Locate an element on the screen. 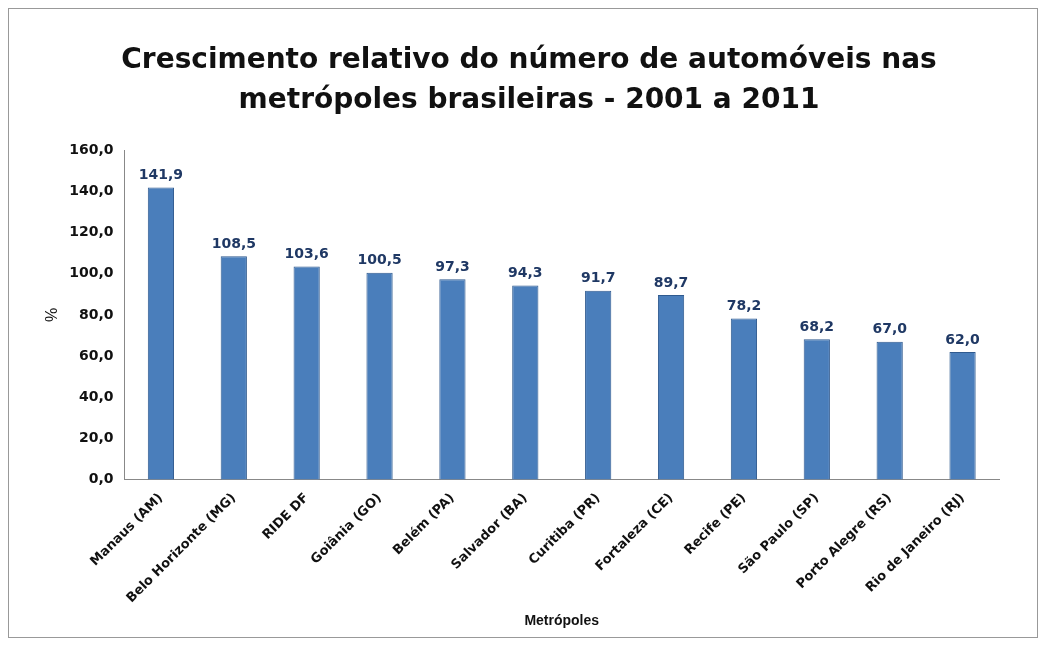 The image size is (1051, 651). y-tick-label: 140,0 is located at coordinates (91, 190).